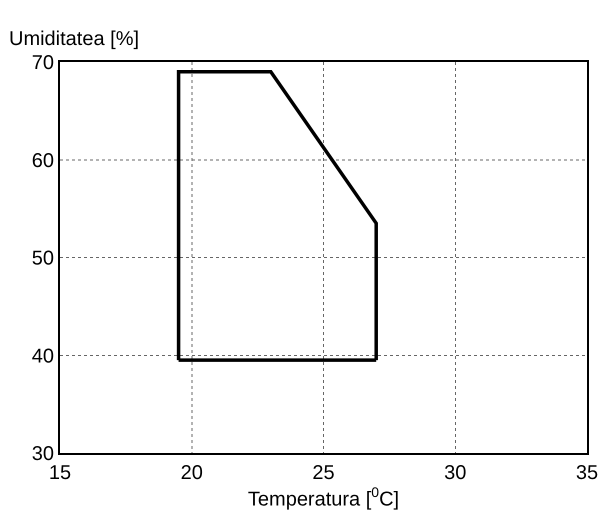 This screenshot has width=610, height=523. What do you see at coordinates (587, 473) in the screenshot?
I see `x-tick-label: 35` at bounding box center [587, 473].